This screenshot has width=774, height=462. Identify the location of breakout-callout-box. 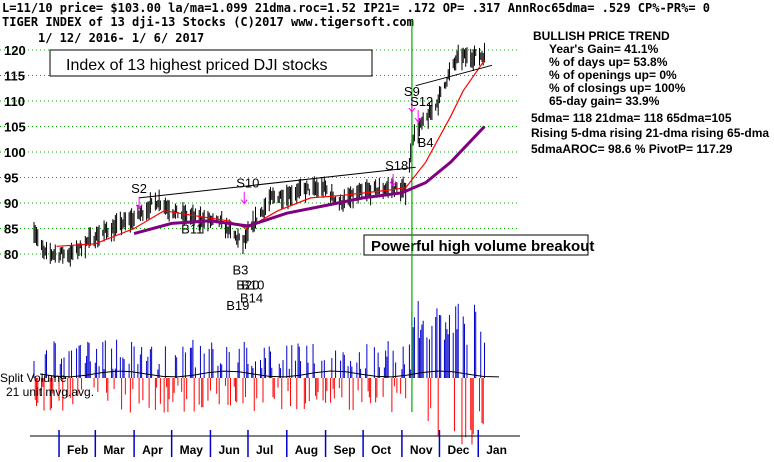
(476, 245).